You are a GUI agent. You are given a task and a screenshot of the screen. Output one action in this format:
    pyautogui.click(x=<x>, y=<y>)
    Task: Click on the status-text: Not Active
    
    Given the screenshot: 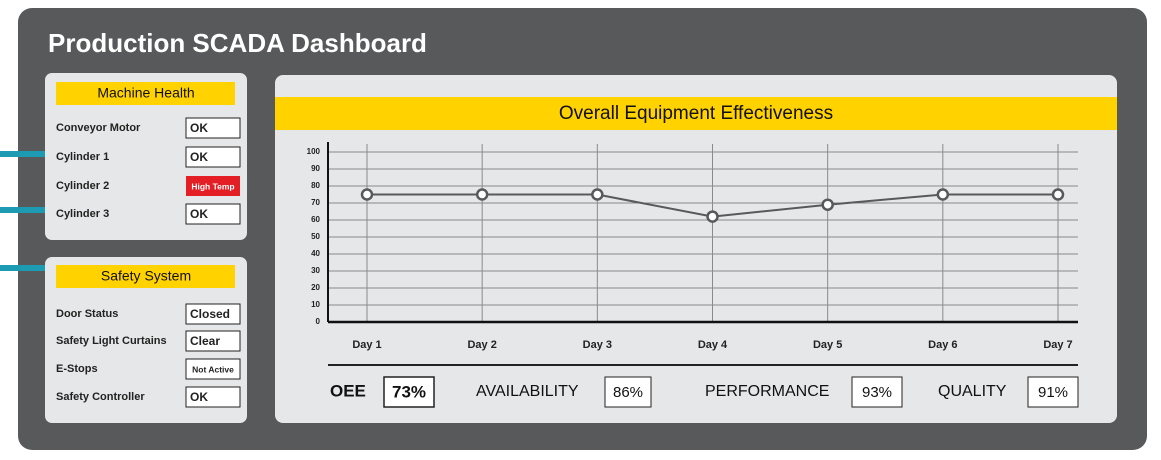 What is the action you would take?
    pyautogui.click(x=213, y=369)
    